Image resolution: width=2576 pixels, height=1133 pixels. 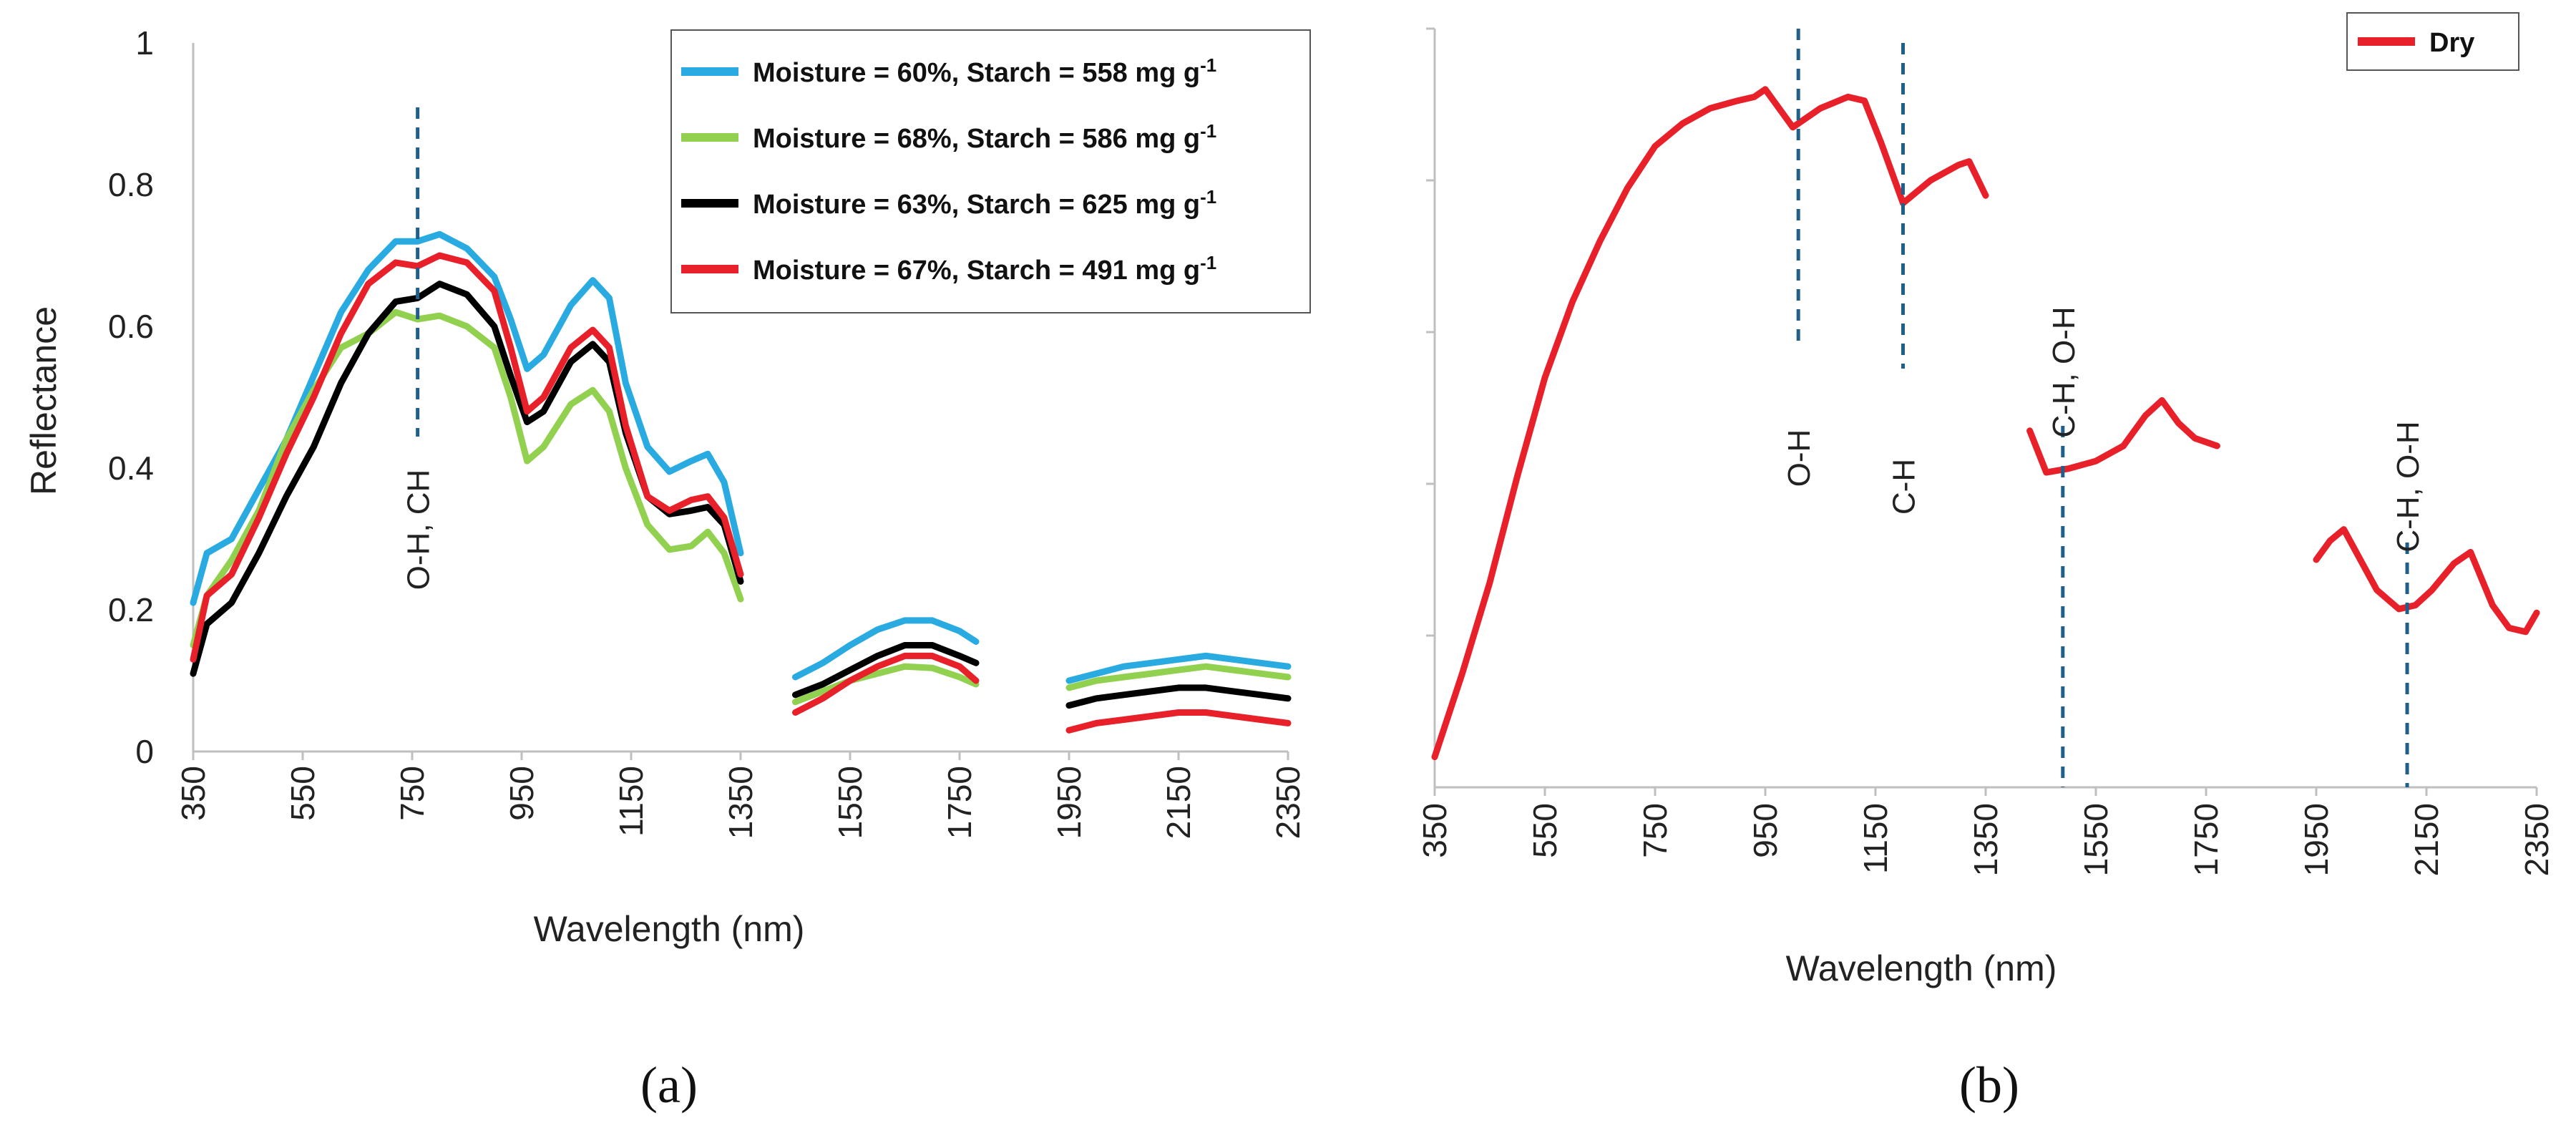 What do you see at coordinates (984, 71) in the screenshot?
I see `legend-label: Moisture = 60%, Starch = 558 mg g-1` at bounding box center [984, 71].